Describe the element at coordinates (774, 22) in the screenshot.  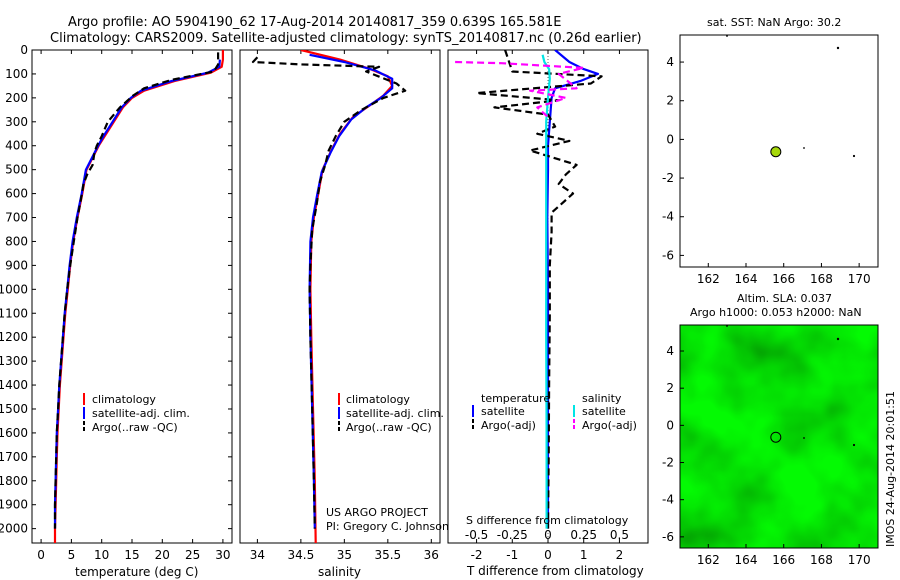
I see `sst-map-title: sat. SST: NaN Argo: 30.2` at that location.